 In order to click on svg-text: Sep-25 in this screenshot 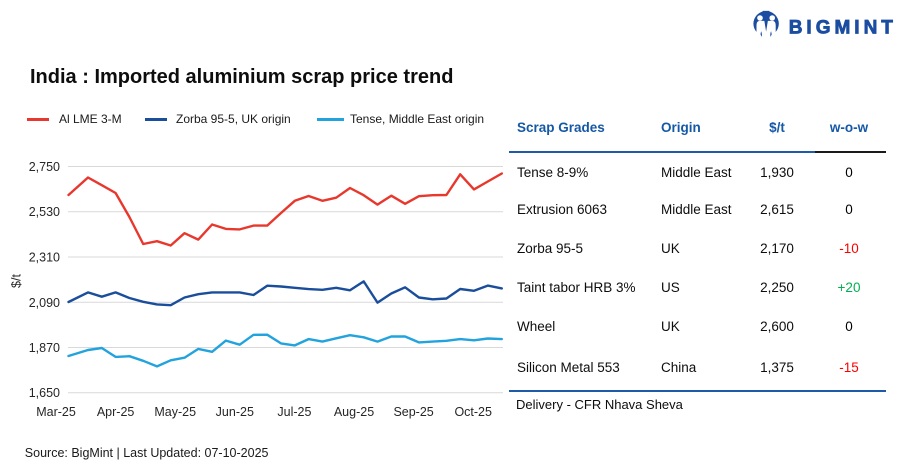, I will do `click(413, 412)`.